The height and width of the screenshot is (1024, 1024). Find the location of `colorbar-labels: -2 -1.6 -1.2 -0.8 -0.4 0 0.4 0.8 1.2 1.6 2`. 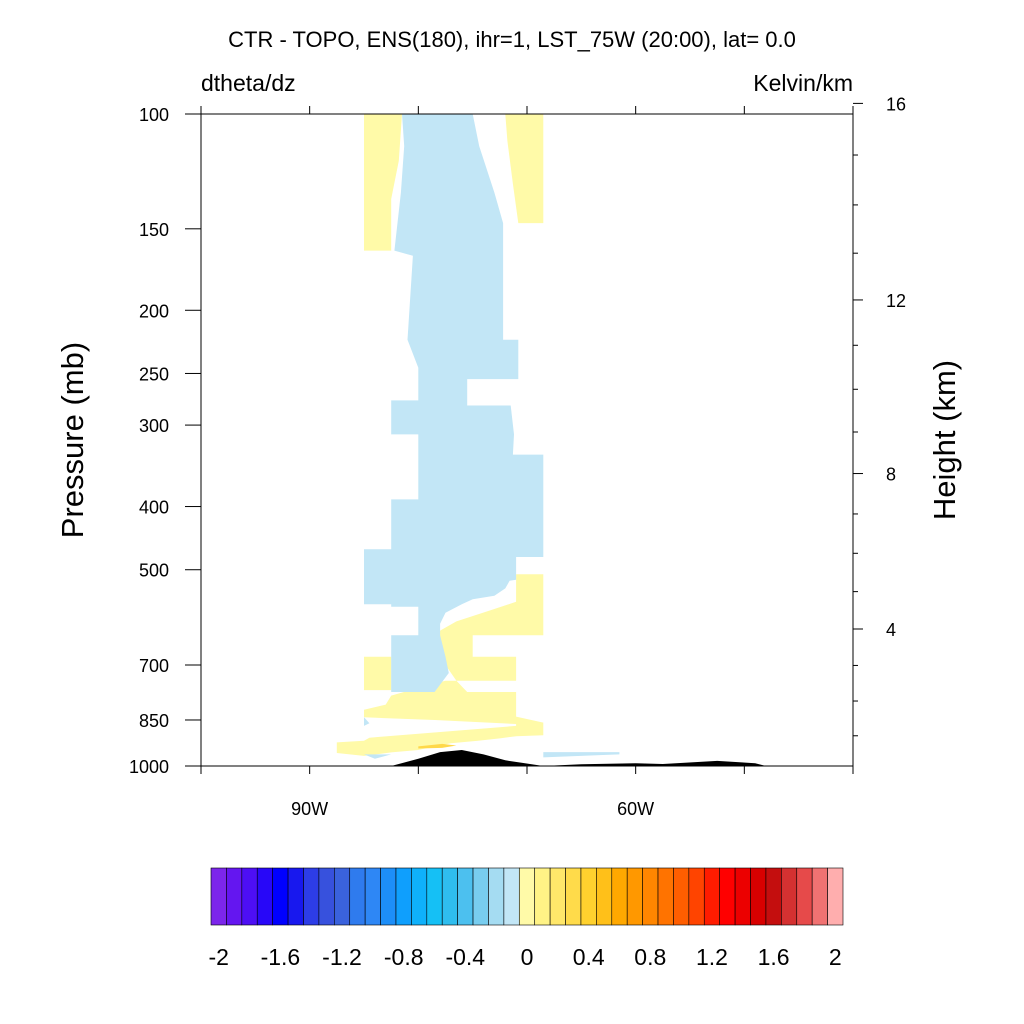

colorbar-labels: -2 -1.6 -1.2 -0.8 -0.4 0 0.4 0.8 1.2 1.6 2 is located at coordinates (524, 957).